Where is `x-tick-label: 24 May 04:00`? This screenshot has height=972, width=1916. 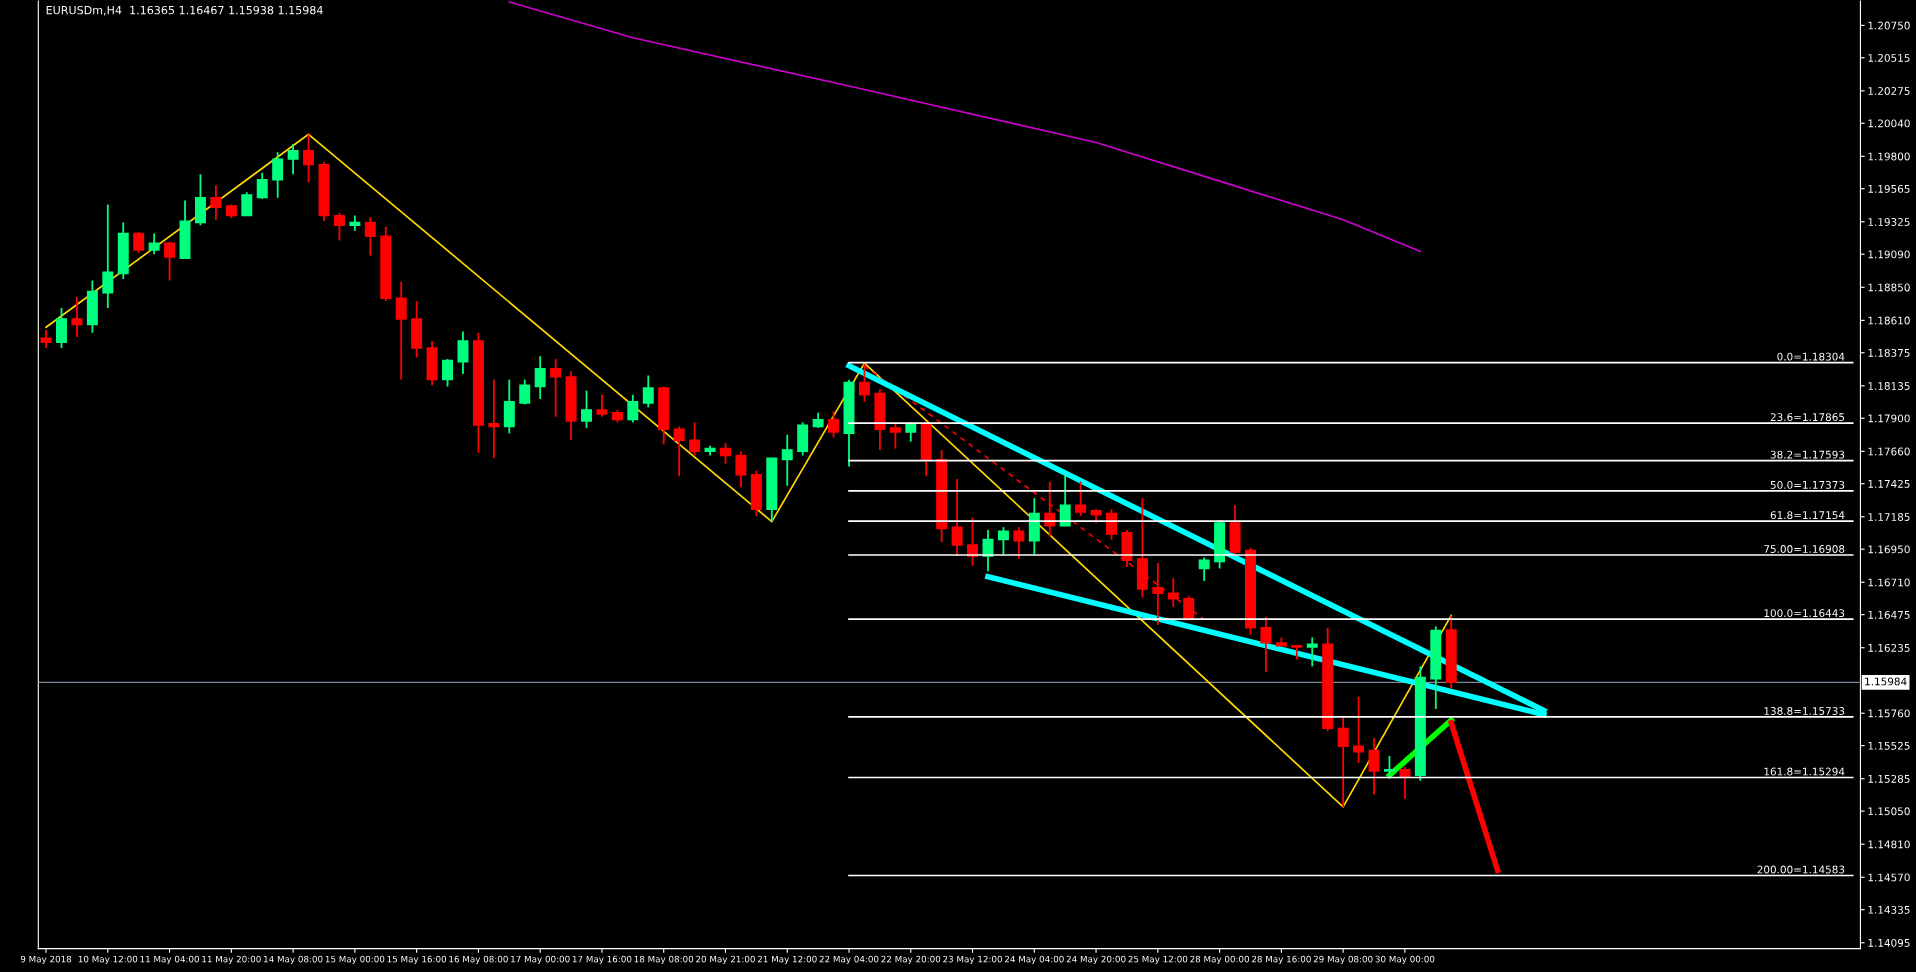 x-tick-label: 24 May 04:00 is located at coordinates (1034, 960).